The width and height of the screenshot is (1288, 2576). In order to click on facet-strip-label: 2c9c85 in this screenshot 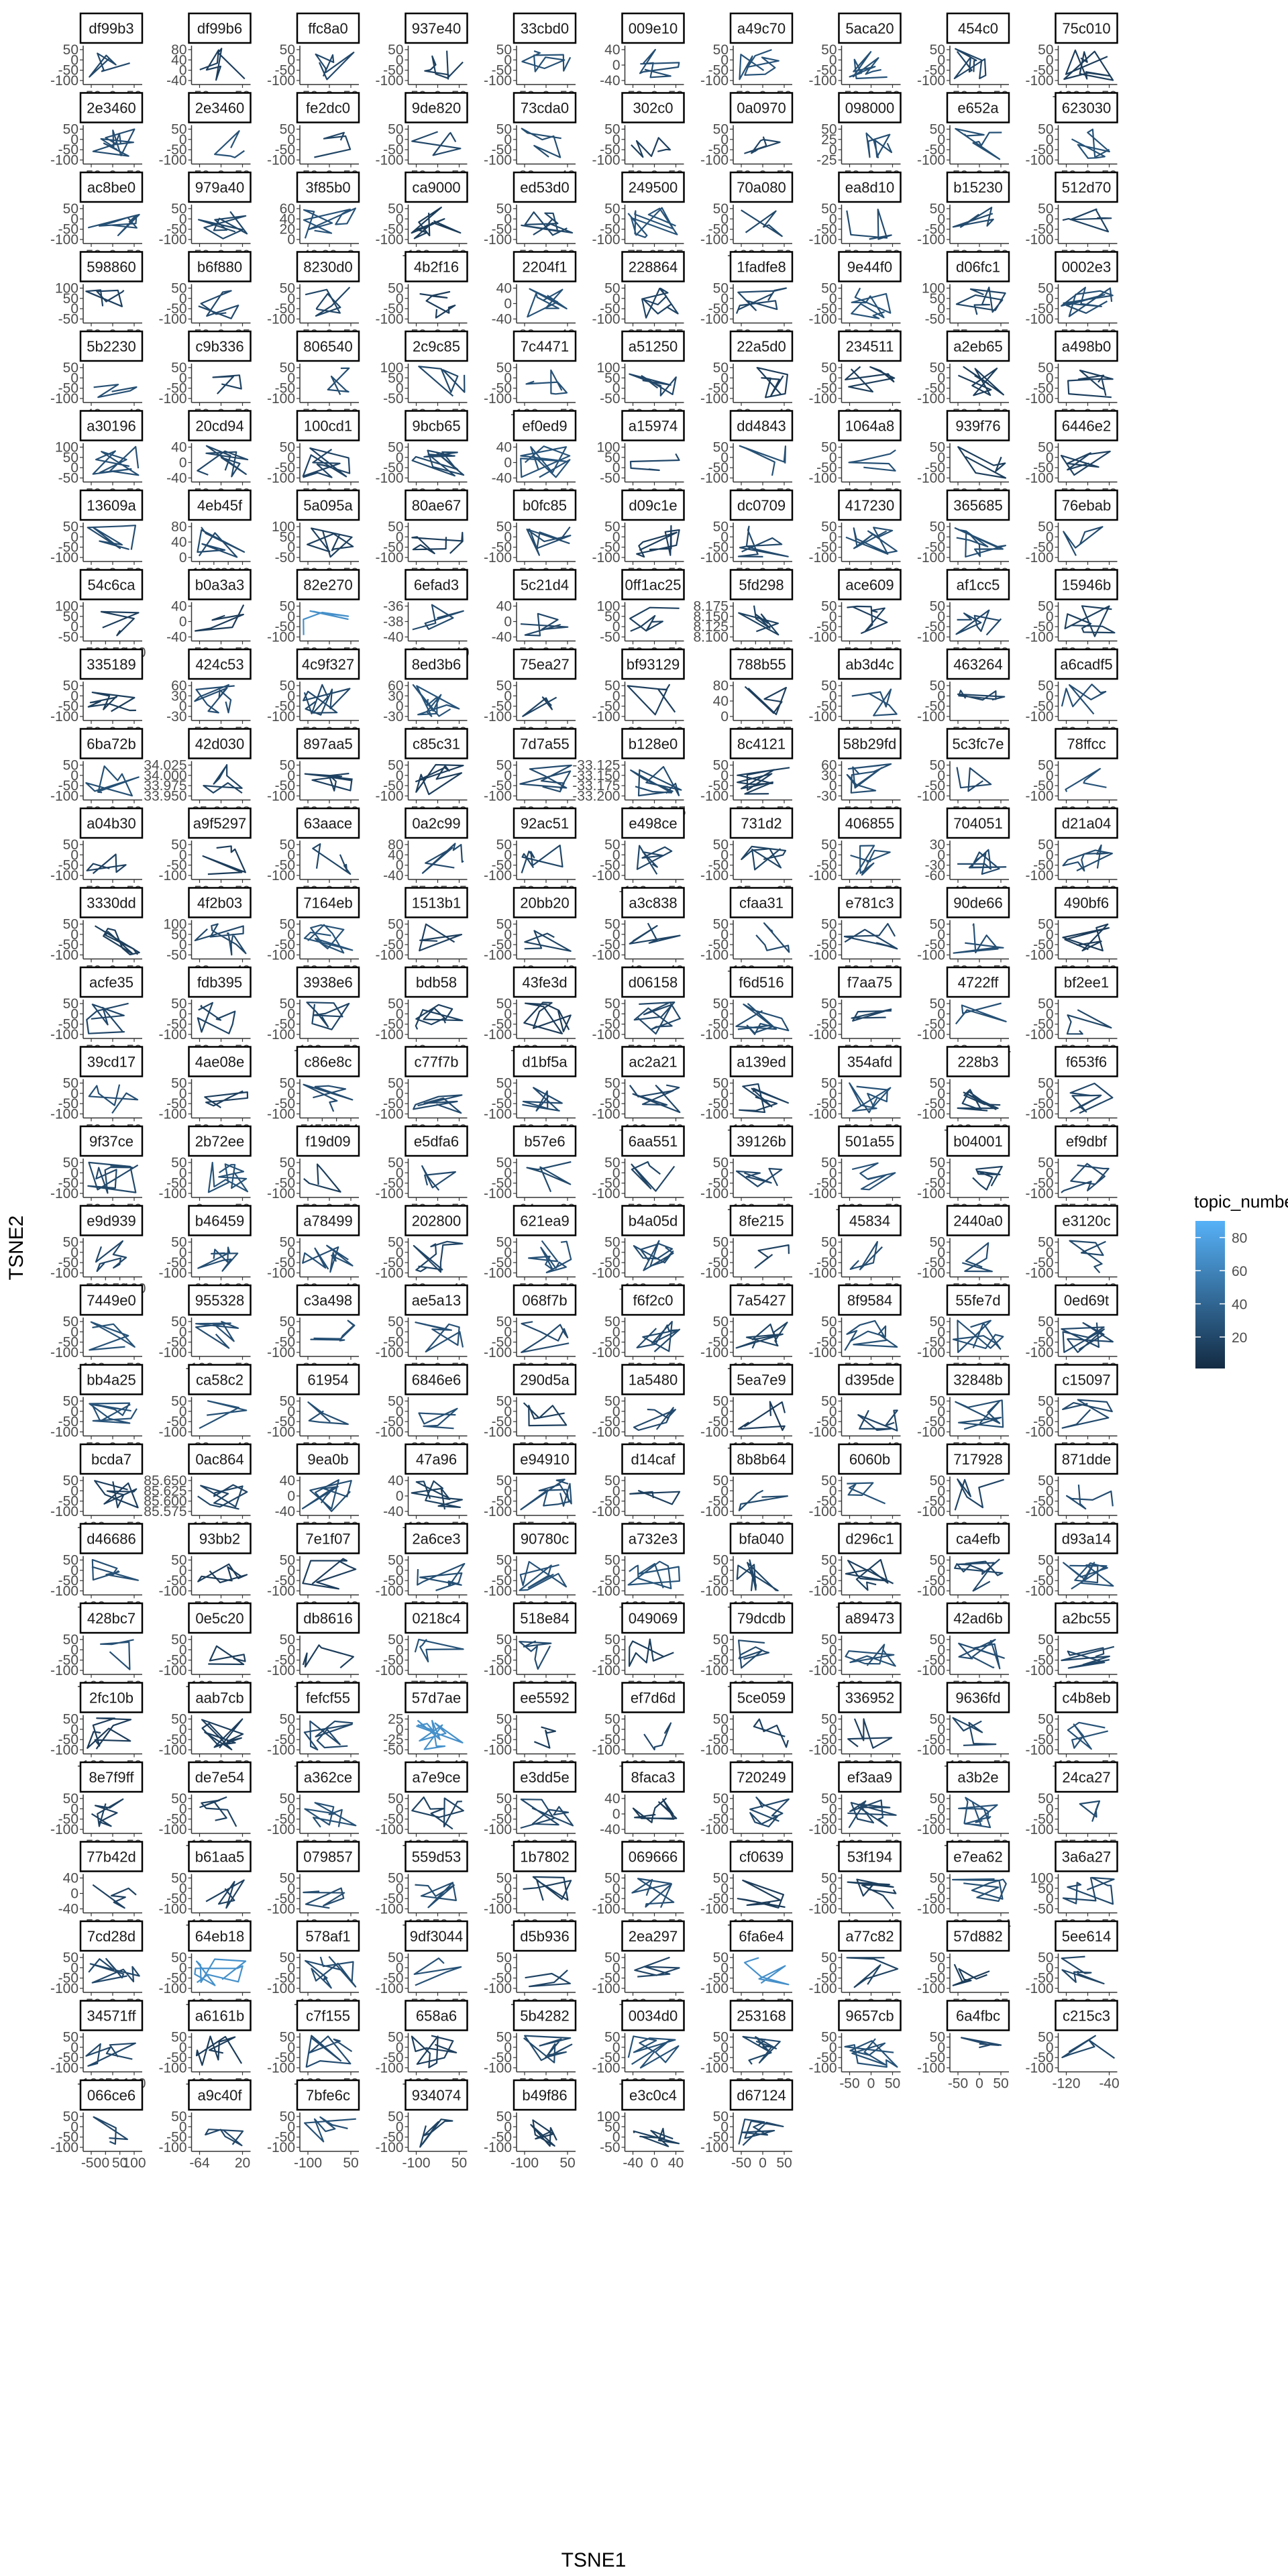, I will do `click(436, 346)`.